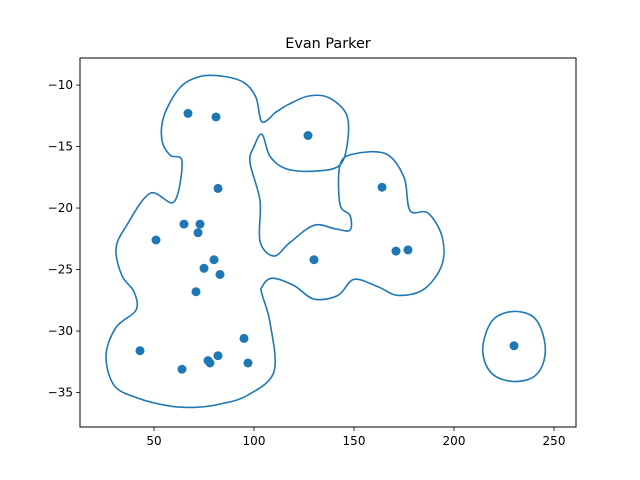 This screenshot has height=480, width=640. Describe the element at coordinates (60, 331) in the screenshot. I see `y-tick-label: −30` at that location.